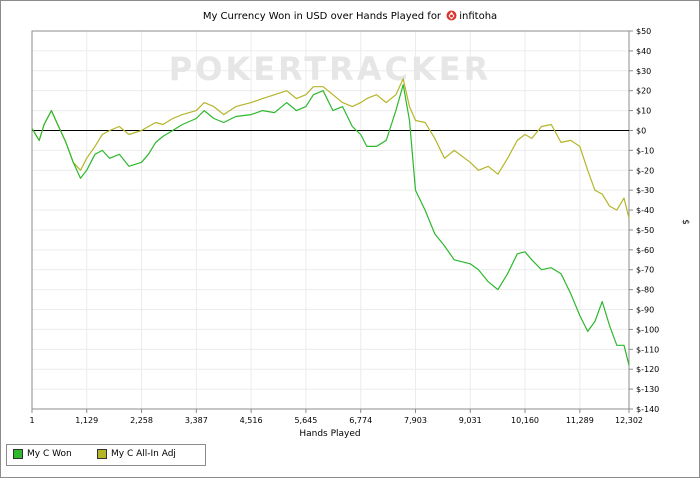  I want to click on watermark: POKERTRACKER, so click(330, 69).